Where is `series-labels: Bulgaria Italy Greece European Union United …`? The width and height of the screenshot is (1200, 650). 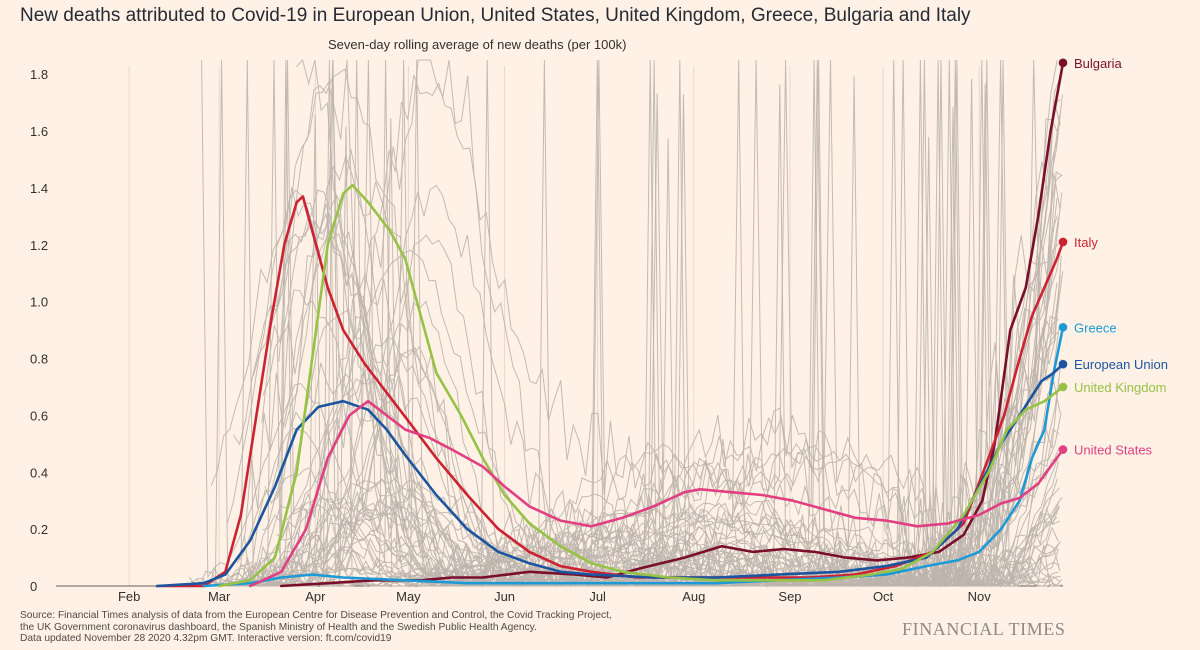
series-labels: Bulgaria Italy Greece European Union United … is located at coordinates (1121, 257).